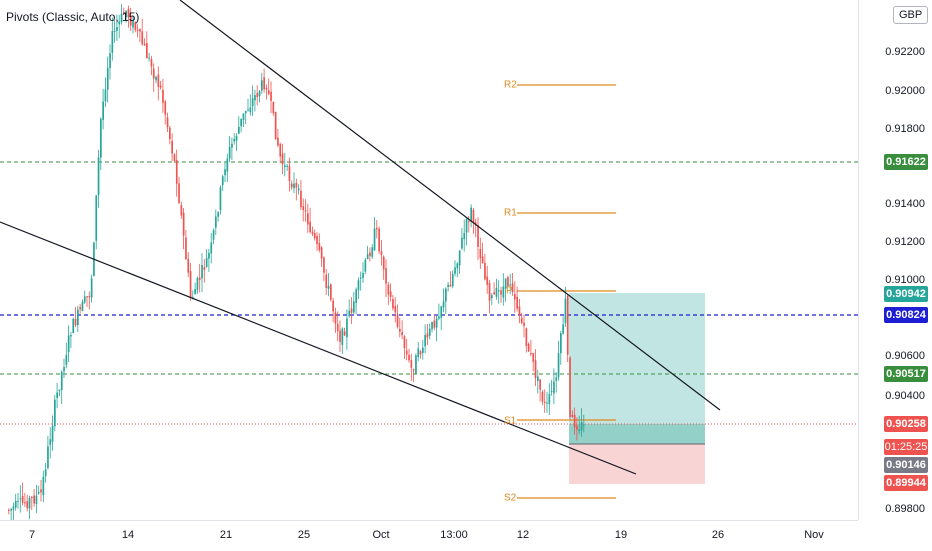 The height and width of the screenshot is (551, 932). What do you see at coordinates (906, 447) in the screenshot?
I see `bar-countdown: 01:25:25` at bounding box center [906, 447].